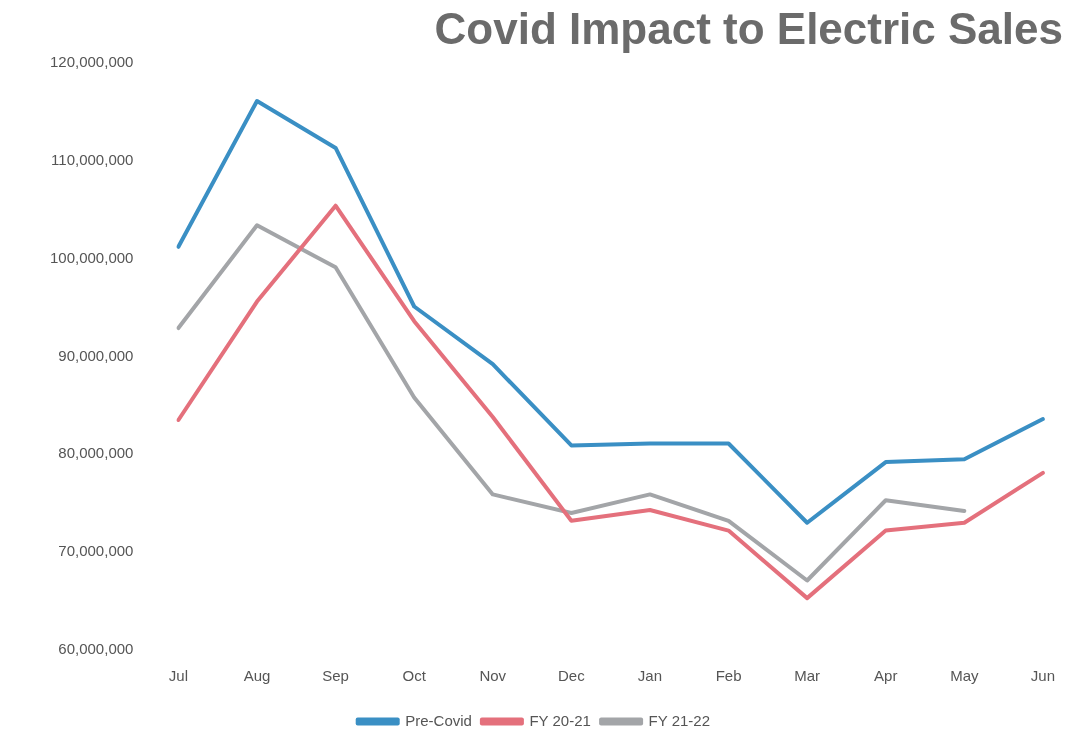  Describe the element at coordinates (748, 28) in the screenshot. I see `chart-title: Covid Impact to Electric Sales` at that location.